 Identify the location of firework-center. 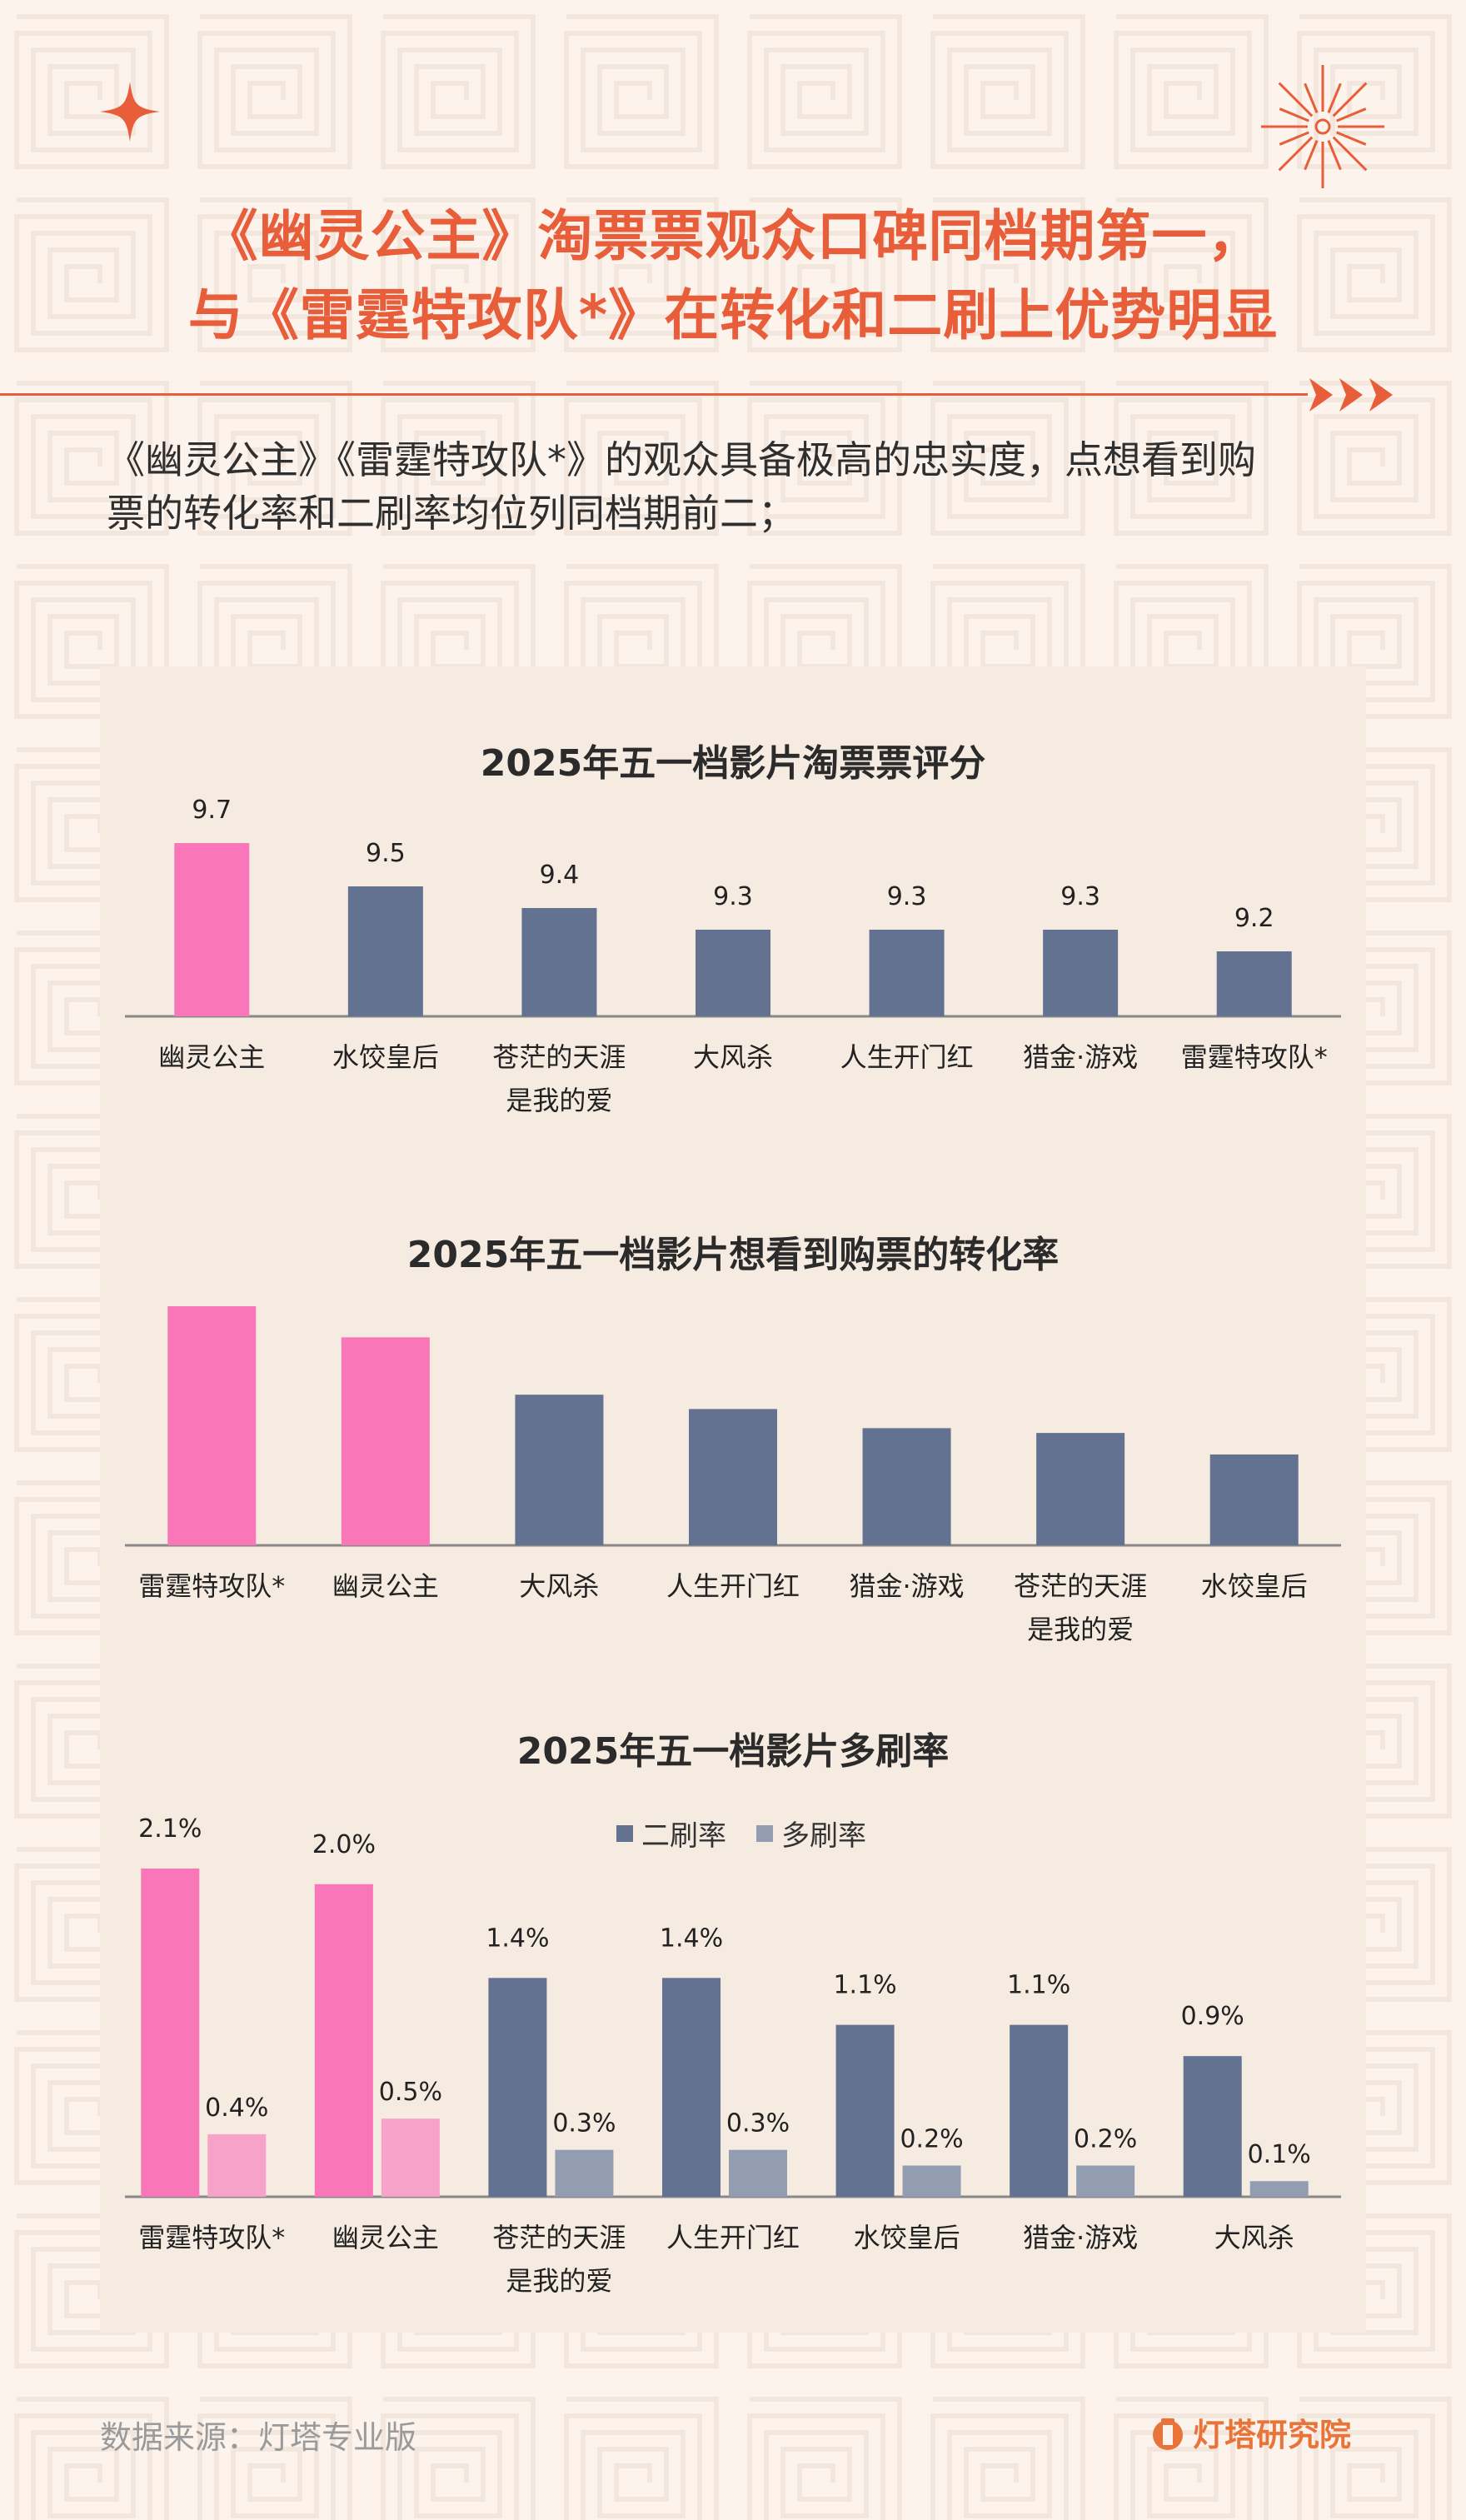
(1323, 126).